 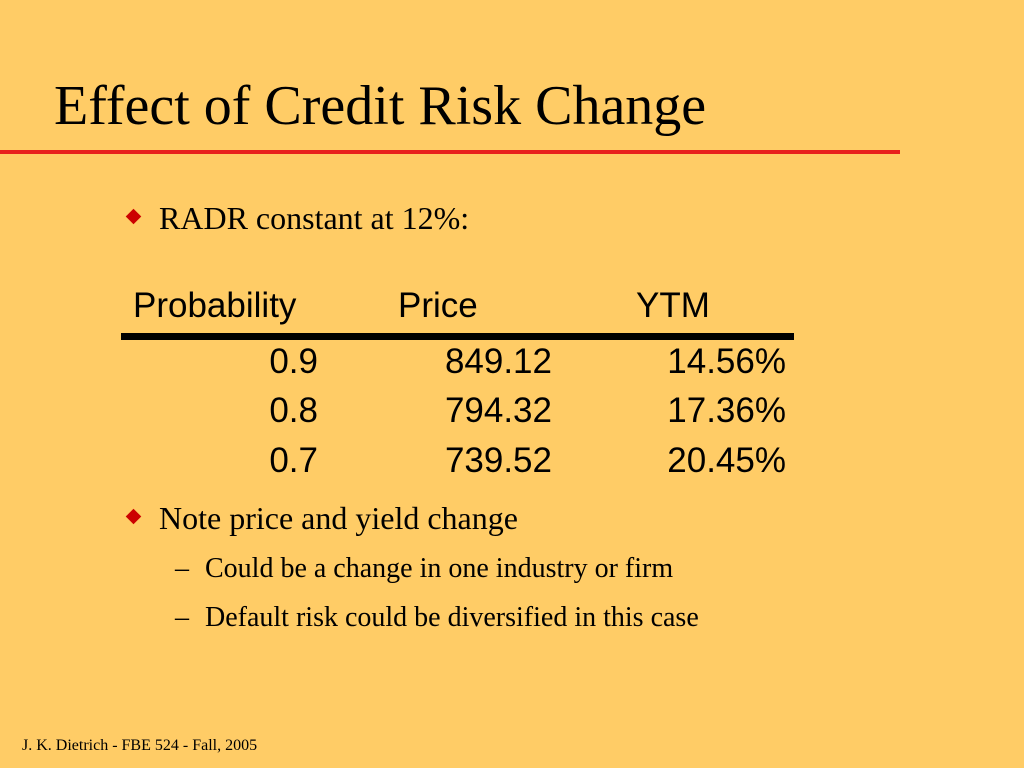 What do you see at coordinates (338, 518) in the screenshot?
I see `bullet-text: Note price and yield change` at bounding box center [338, 518].